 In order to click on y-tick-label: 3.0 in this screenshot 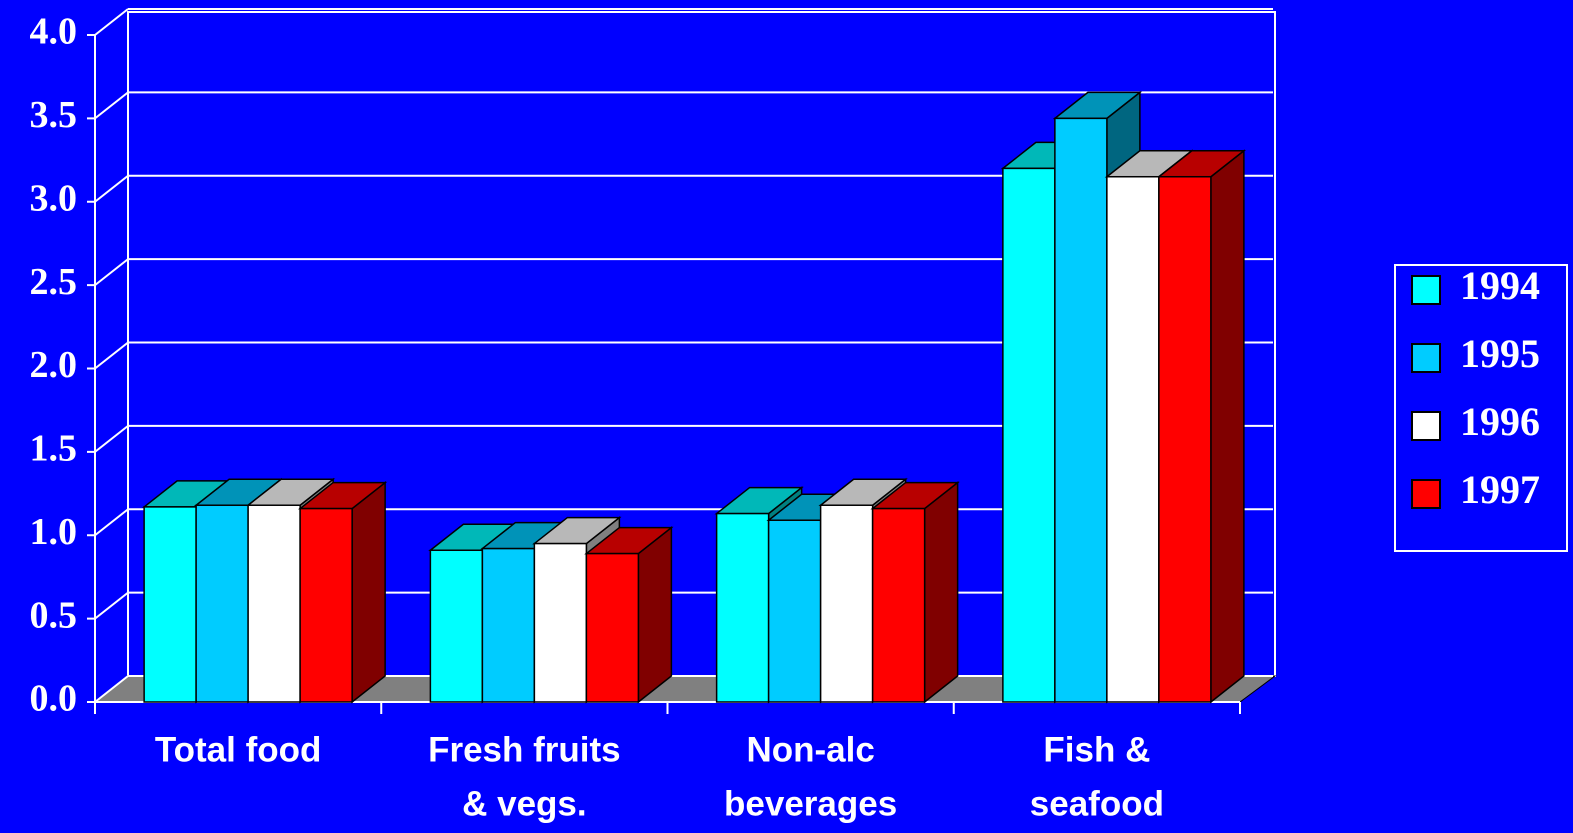, I will do `click(54, 198)`.